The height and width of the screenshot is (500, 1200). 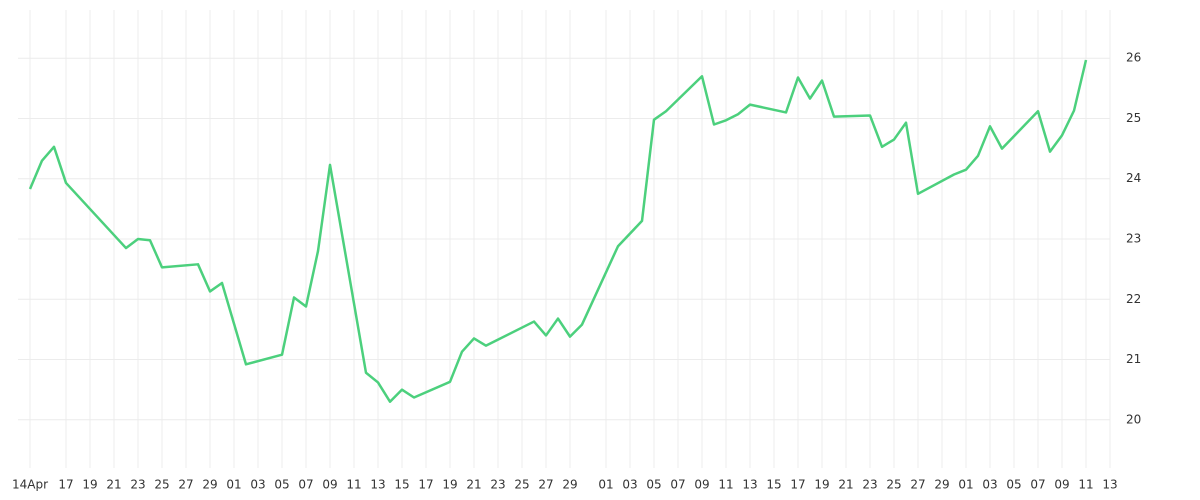 I want to click on y-tick-label: 26, so click(x=1133, y=58).